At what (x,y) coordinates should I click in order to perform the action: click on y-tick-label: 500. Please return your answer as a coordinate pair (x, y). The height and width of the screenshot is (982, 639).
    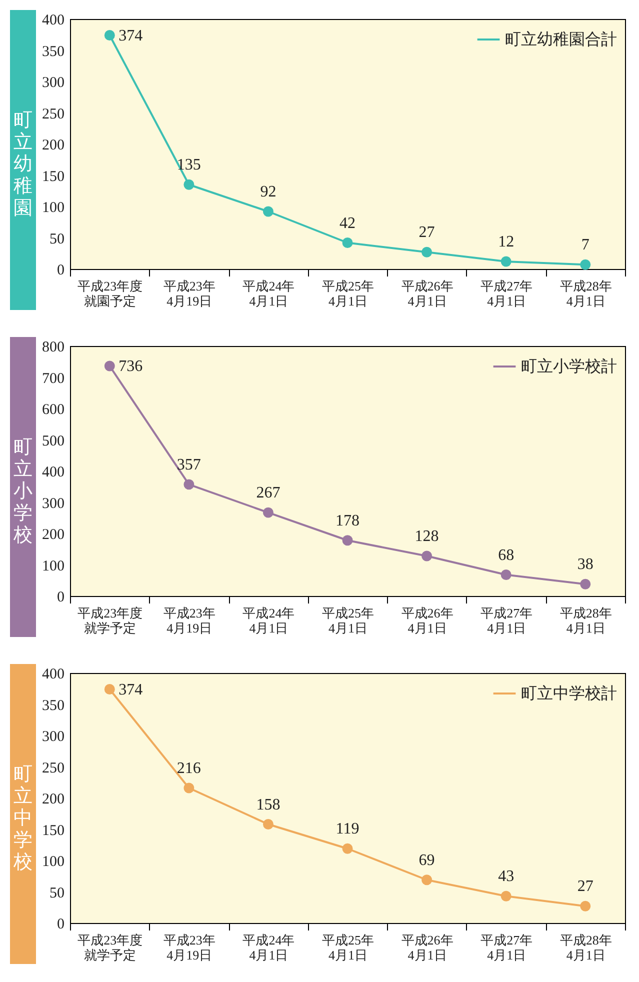
    Looking at the image, I should click on (53, 441).